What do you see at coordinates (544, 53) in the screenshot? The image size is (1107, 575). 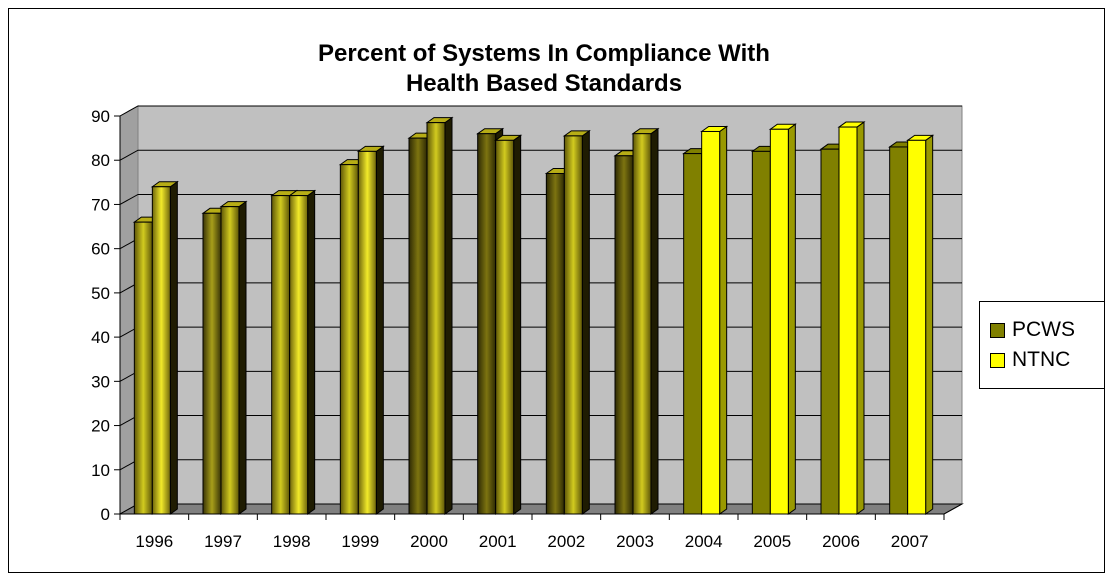 I see `chart-title-line-1: Percent of Systems In Compliance With` at bounding box center [544, 53].